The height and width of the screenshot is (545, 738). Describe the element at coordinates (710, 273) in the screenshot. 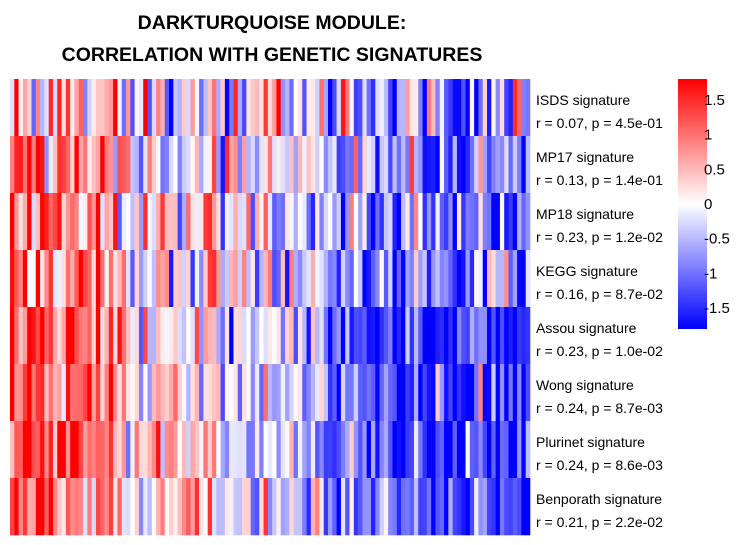

I see `legend-tick-label: -1` at that location.